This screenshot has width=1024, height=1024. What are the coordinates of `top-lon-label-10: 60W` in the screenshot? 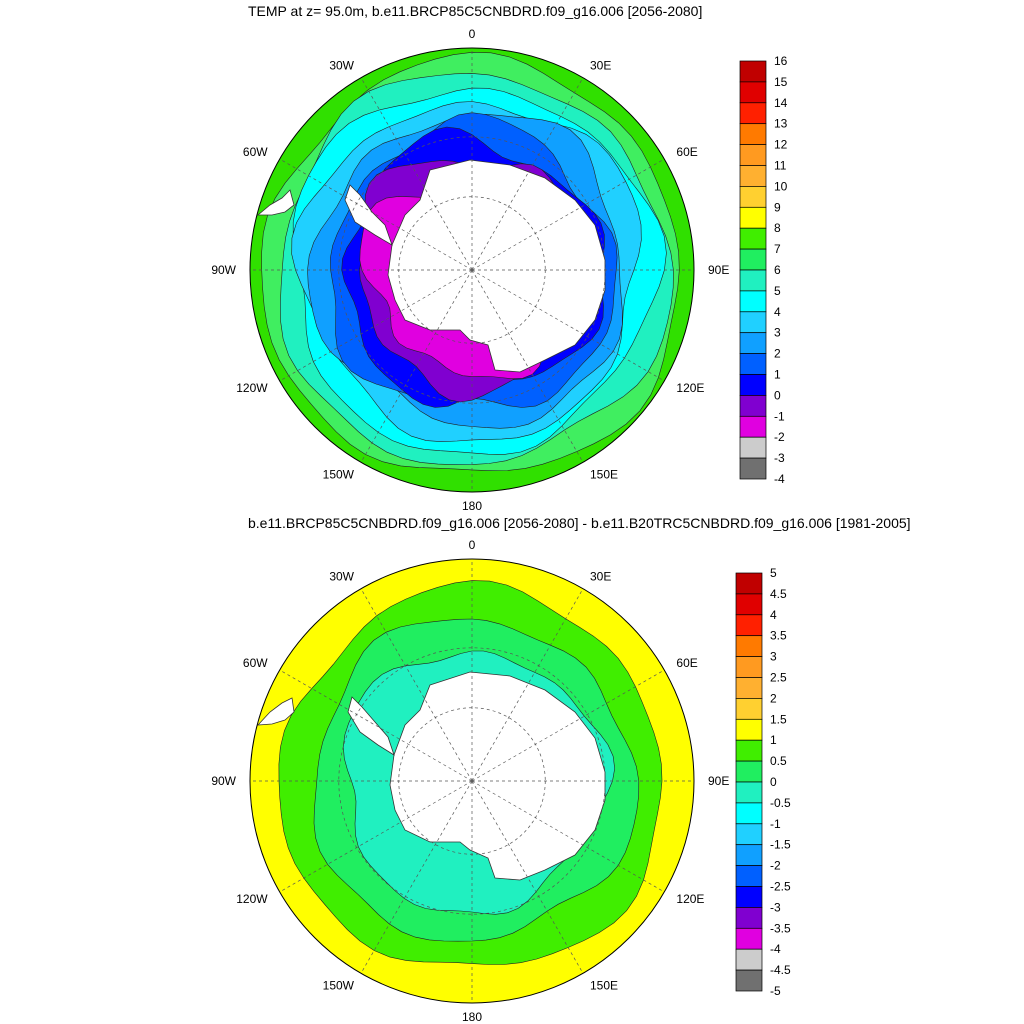 It's located at (255, 152).